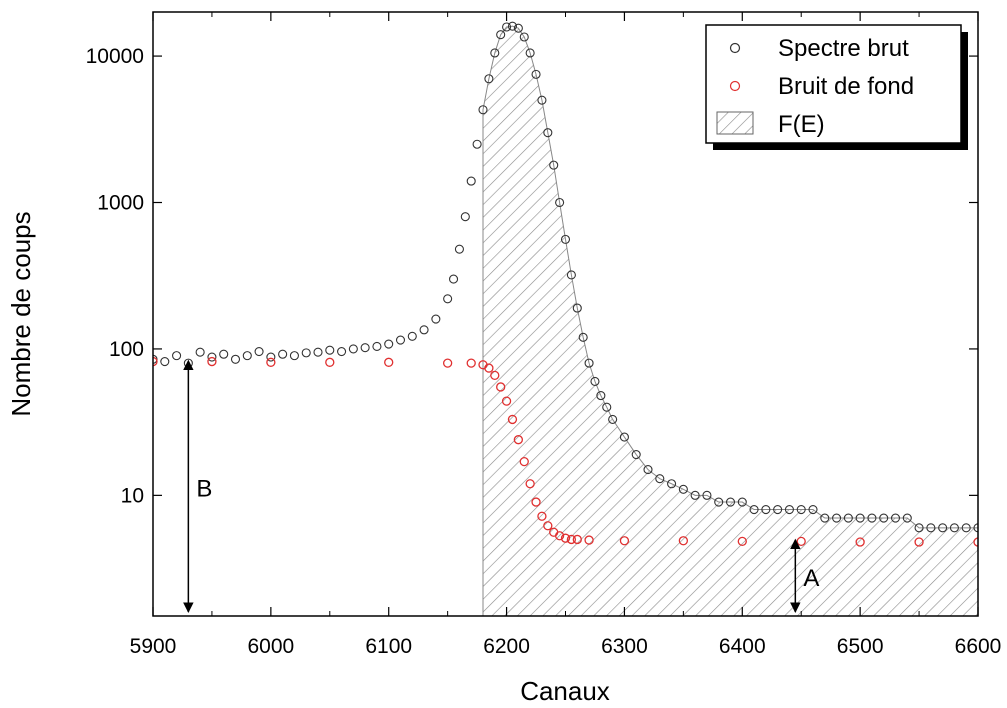  I want to click on legend-swatch-fe, so click(735, 123).